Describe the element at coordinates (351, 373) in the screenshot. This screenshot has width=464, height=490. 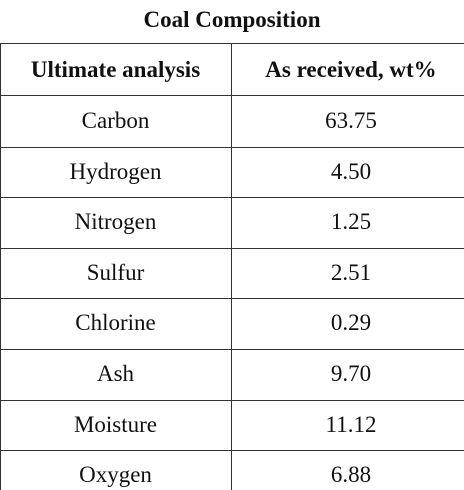
I see `row-value: 9.70` at that location.